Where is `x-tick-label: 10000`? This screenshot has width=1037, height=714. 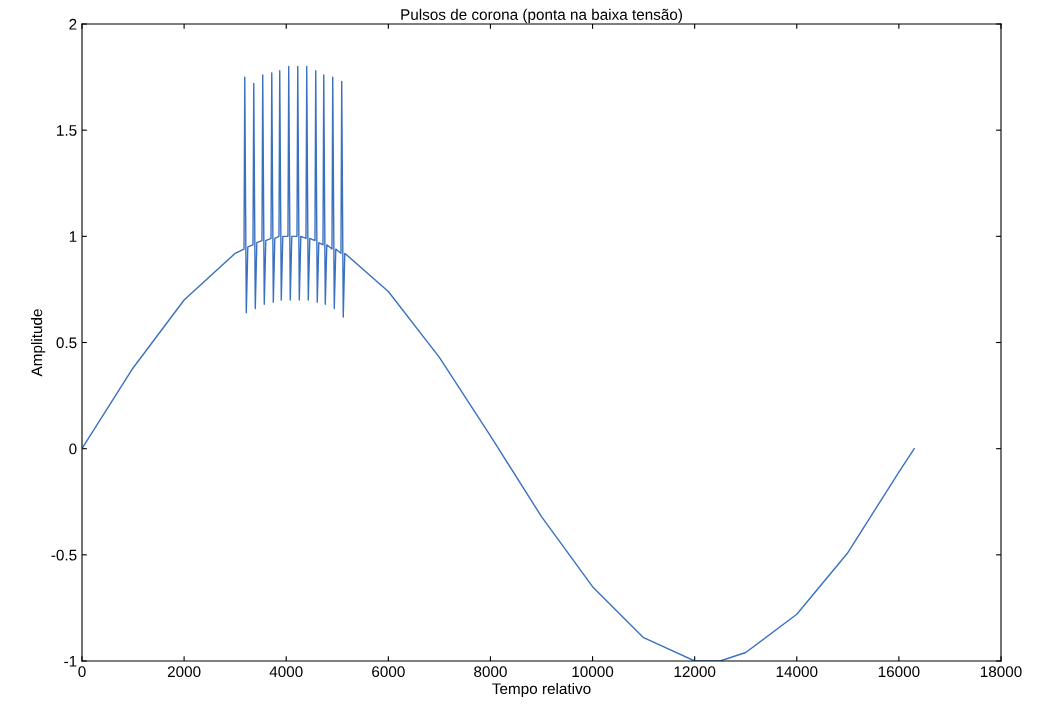
x-tick-label: 10000 is located at coordinates (593, 672).